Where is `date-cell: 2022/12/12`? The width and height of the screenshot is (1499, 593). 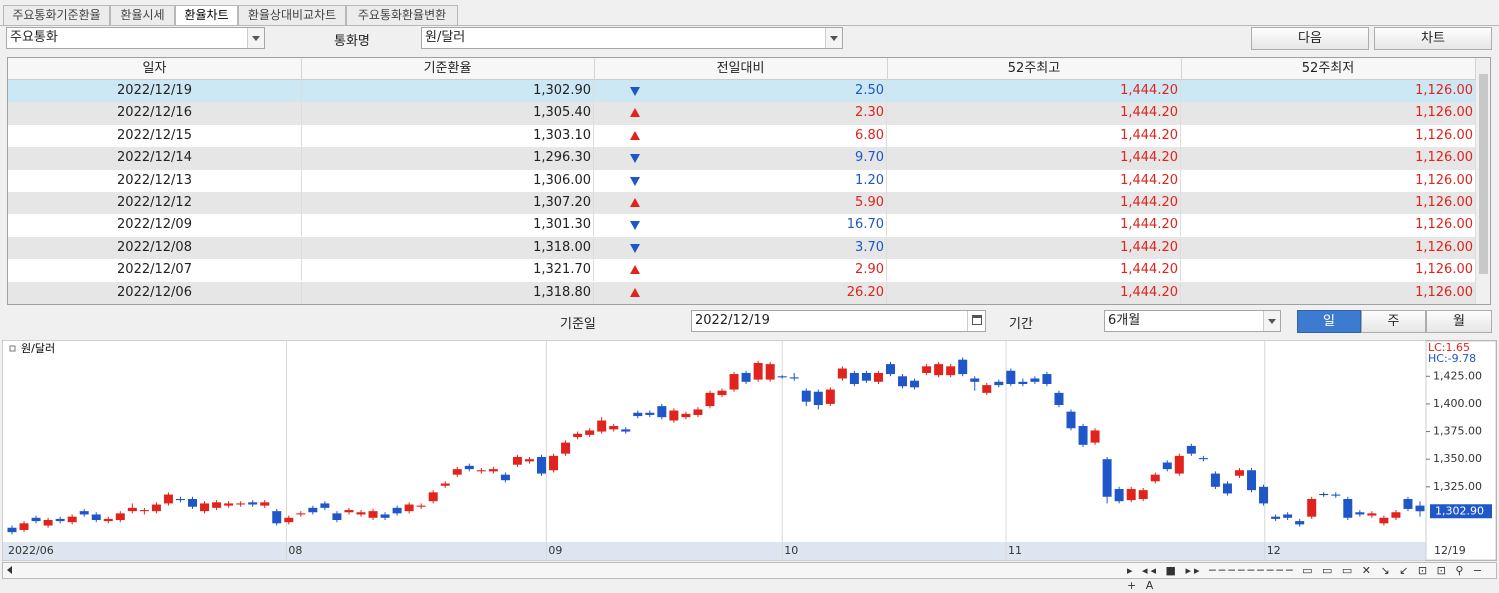 date-cell: 2022/12/12 is located at coordinates (155, 203).